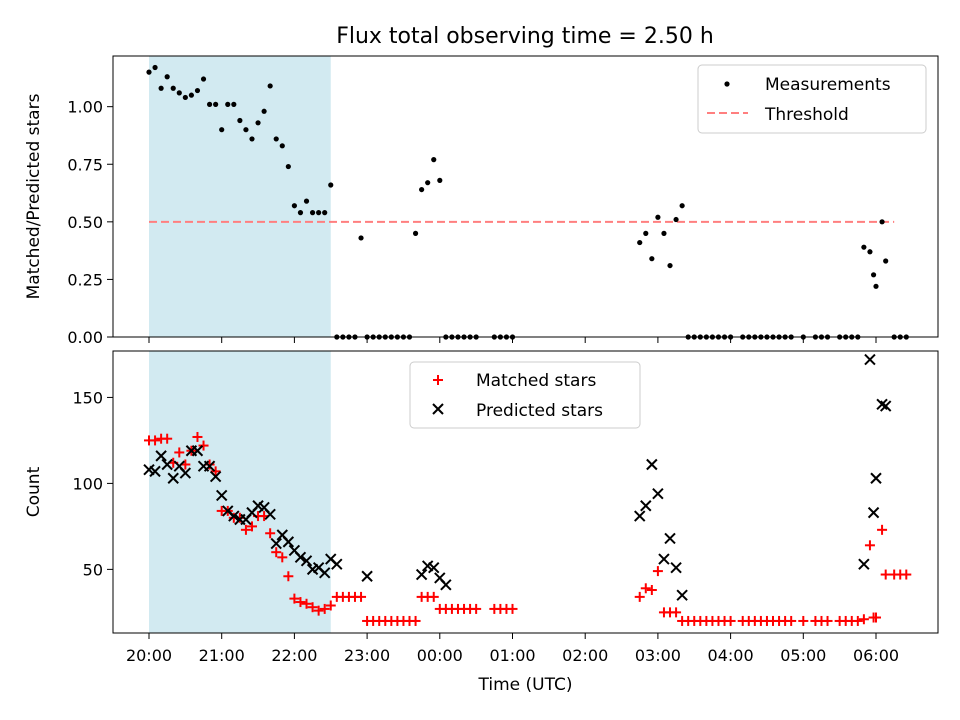  What do you see at coordinates (440, 655) in the screenshot?
I see `x-tick-label: 00:00` at bounding box center [440, 655].